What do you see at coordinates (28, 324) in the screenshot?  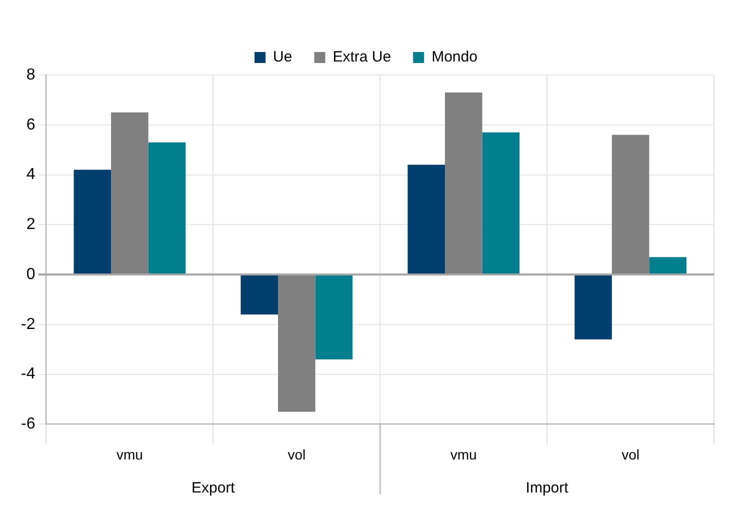 I see `y-tick-label: -2` at bounding box center [28, 324].